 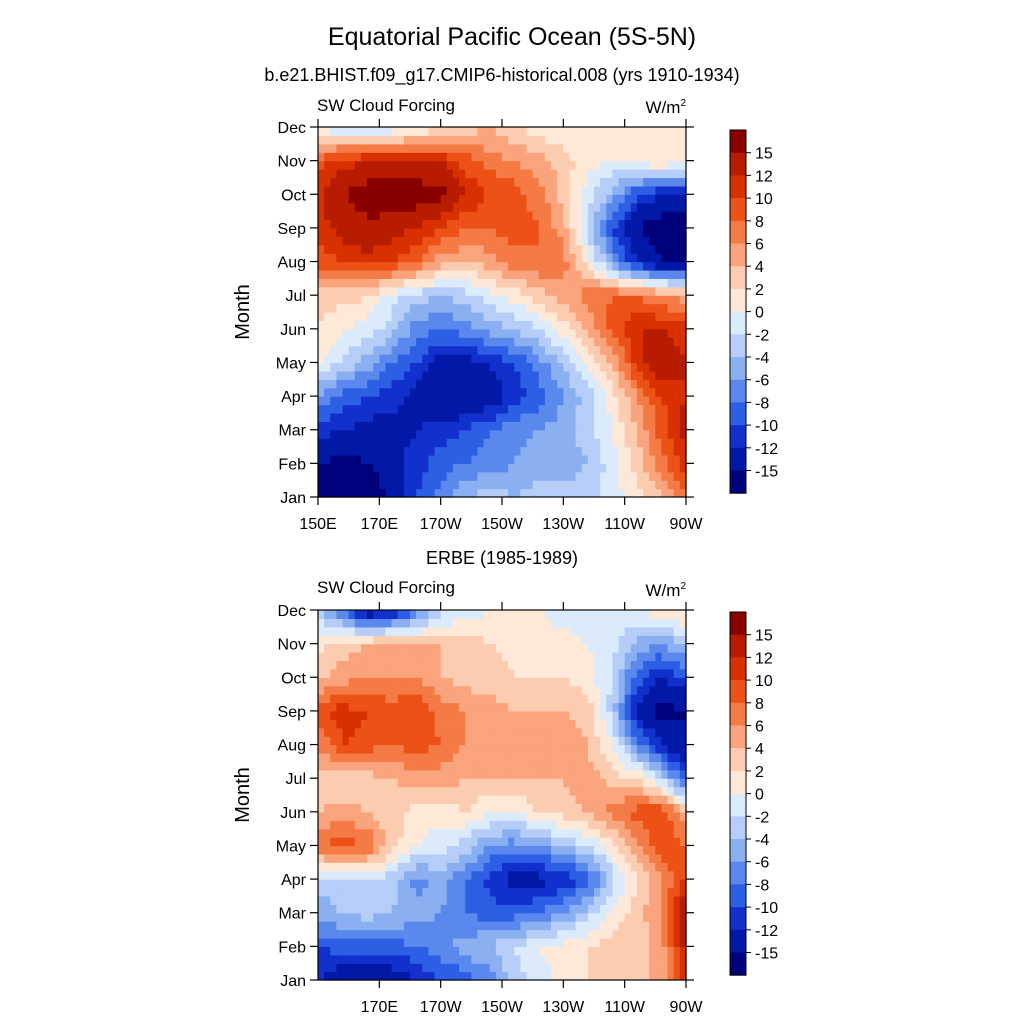 What do you see at coordinates (292, 263) in the screenshot?
I see `y-tick-label: Aug` at bounding box center [292, 263].